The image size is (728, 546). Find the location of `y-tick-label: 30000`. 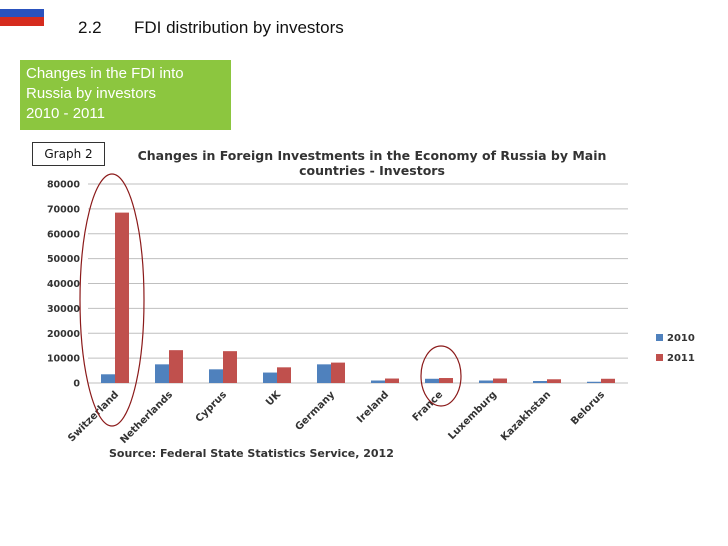

y-tick-label: 30000 is located at coordinates (63, 309).